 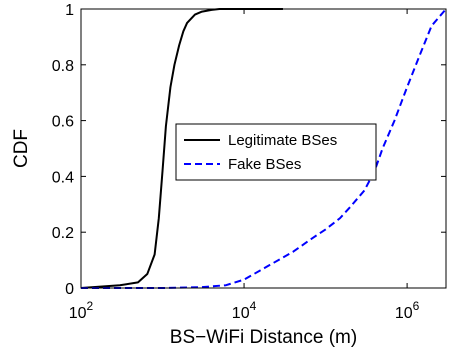 I want to click on x-tick-label-exponent: 4, so click(x=253, y=306).